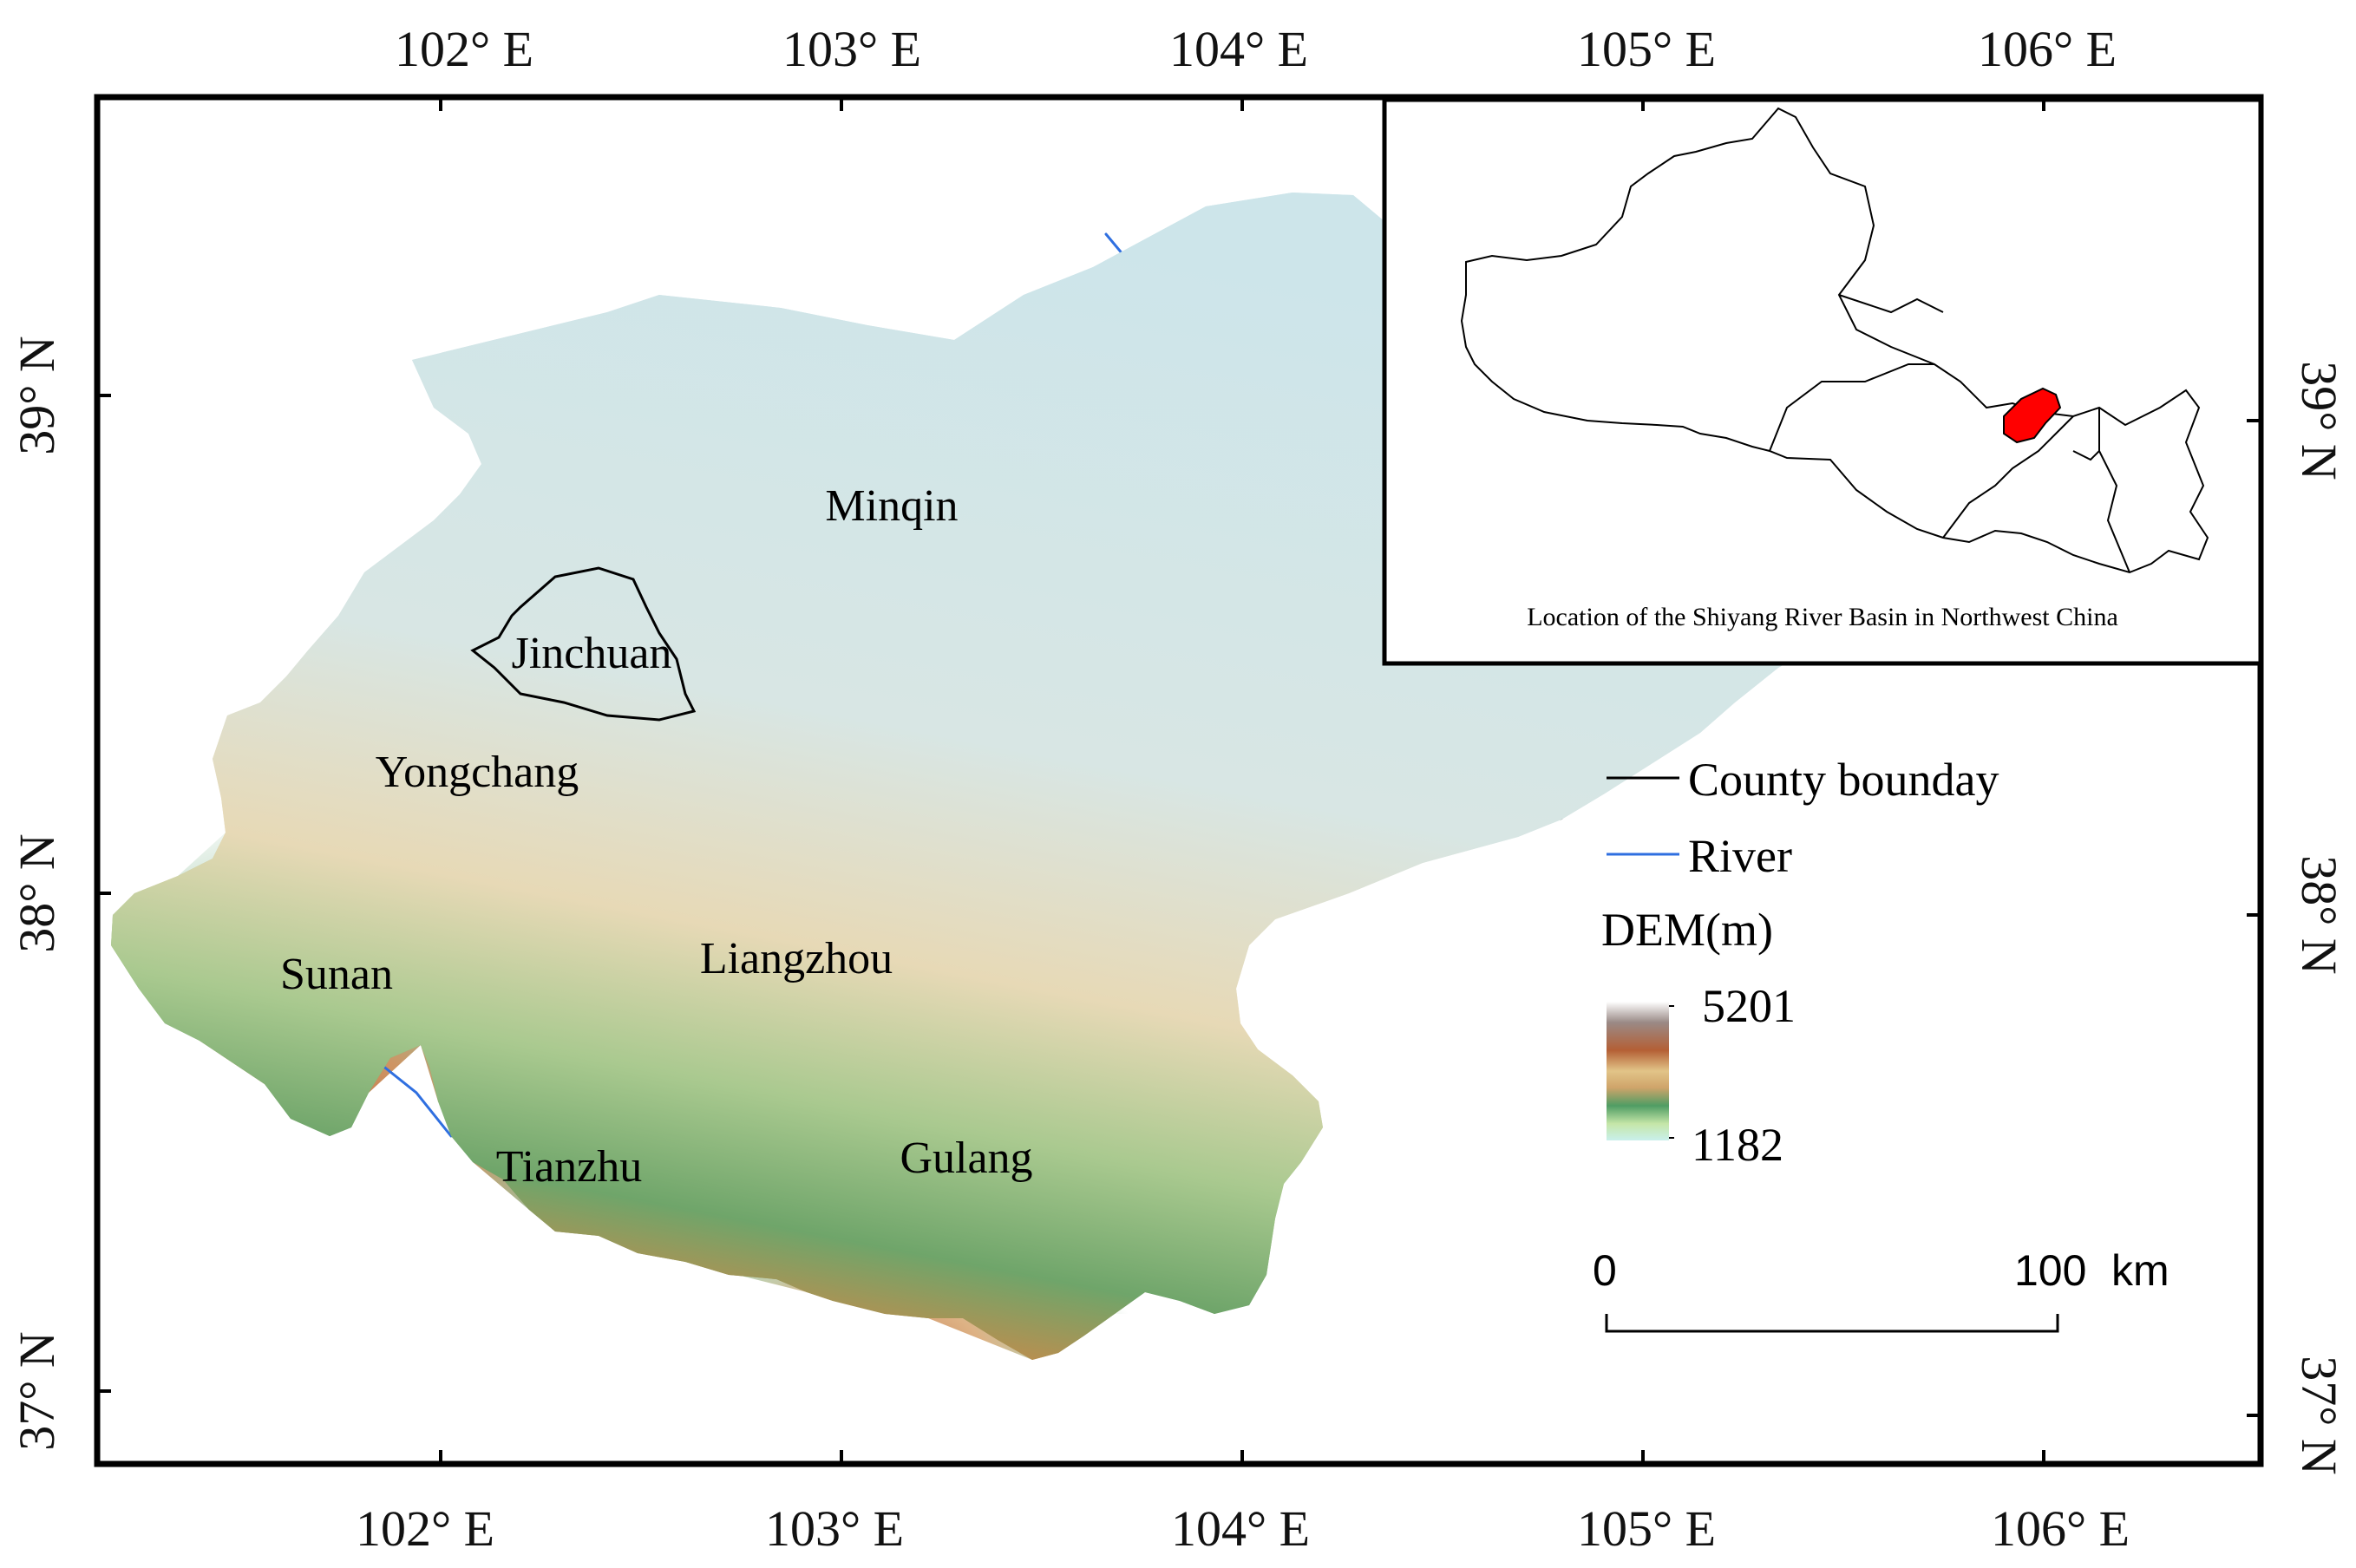  What do you see at coordinates (337, 975) in the screenshot?
I see `county-label-sunan: Sunan` at bounding box center [337, 975].